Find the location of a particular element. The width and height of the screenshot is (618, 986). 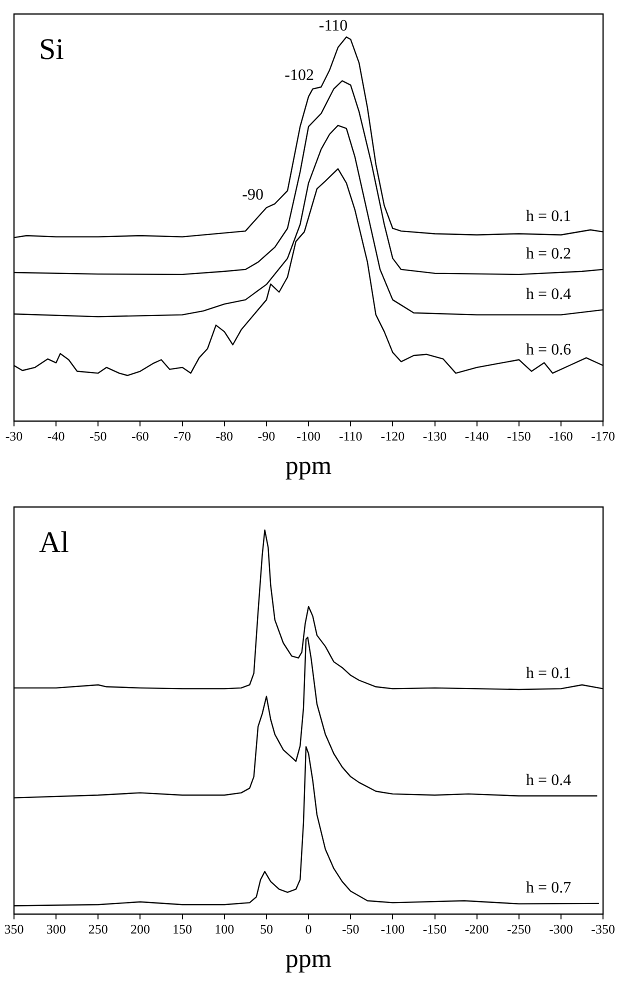

x-tick-label: -250 is located at coordinates (519, 928).